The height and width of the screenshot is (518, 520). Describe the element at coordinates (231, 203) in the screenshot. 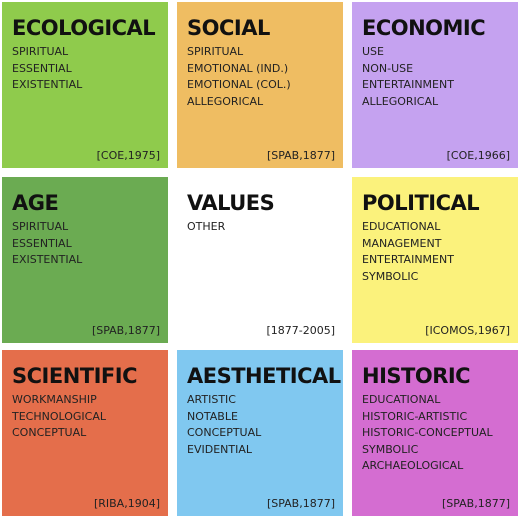

I see `tile-title: VALUES` at that location.